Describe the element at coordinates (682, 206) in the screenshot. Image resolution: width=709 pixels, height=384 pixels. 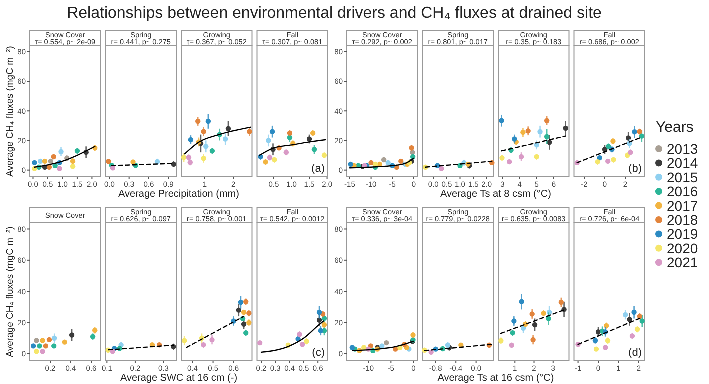
I see `legend-label: 2017` at that location.